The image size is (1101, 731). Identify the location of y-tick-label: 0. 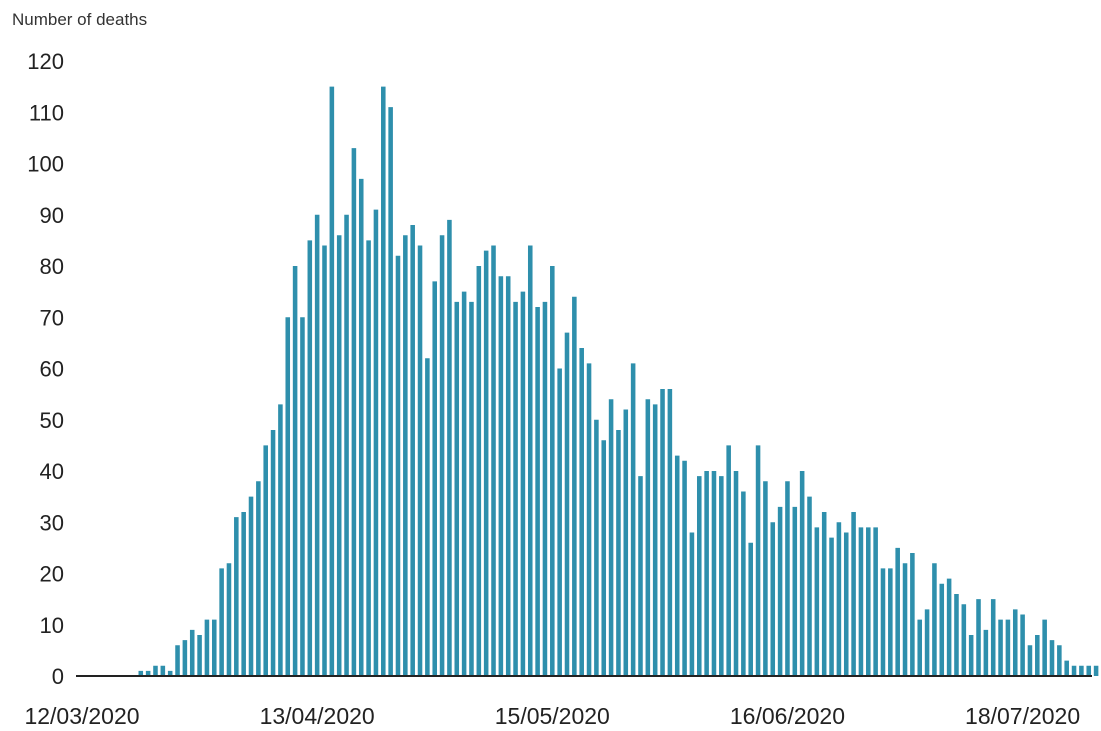
(58, 676).